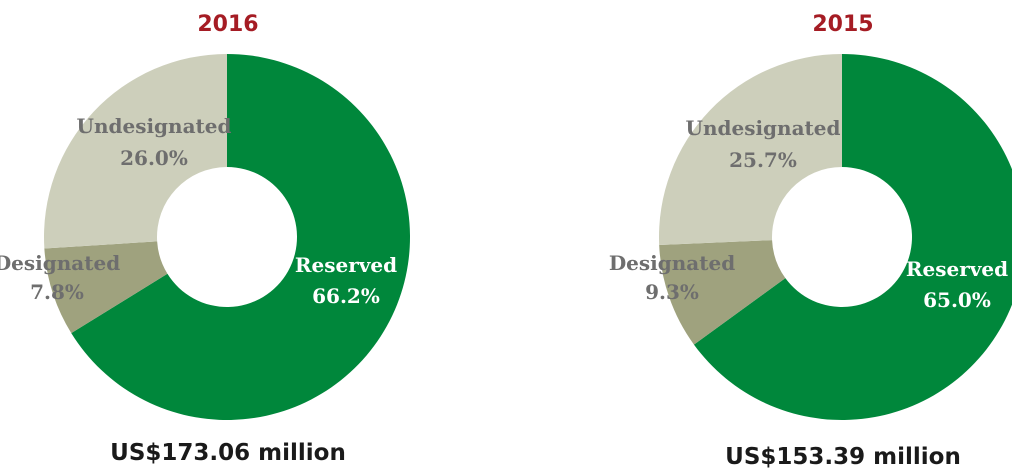  I want to click on chart-title: 2015, so click(843, 24).